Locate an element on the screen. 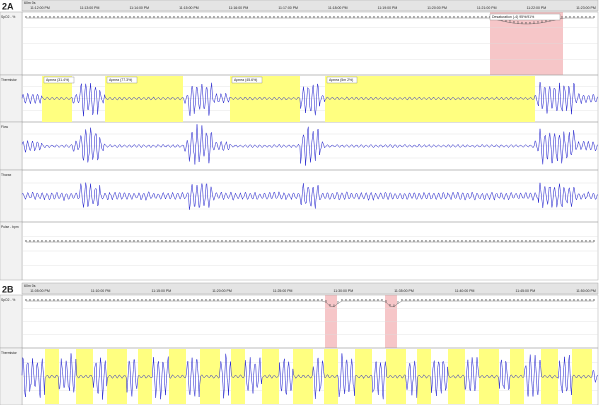 This screenshot has height=405, width=600. time-label: 11:13:00 PM is located at coordinates (90, 8).